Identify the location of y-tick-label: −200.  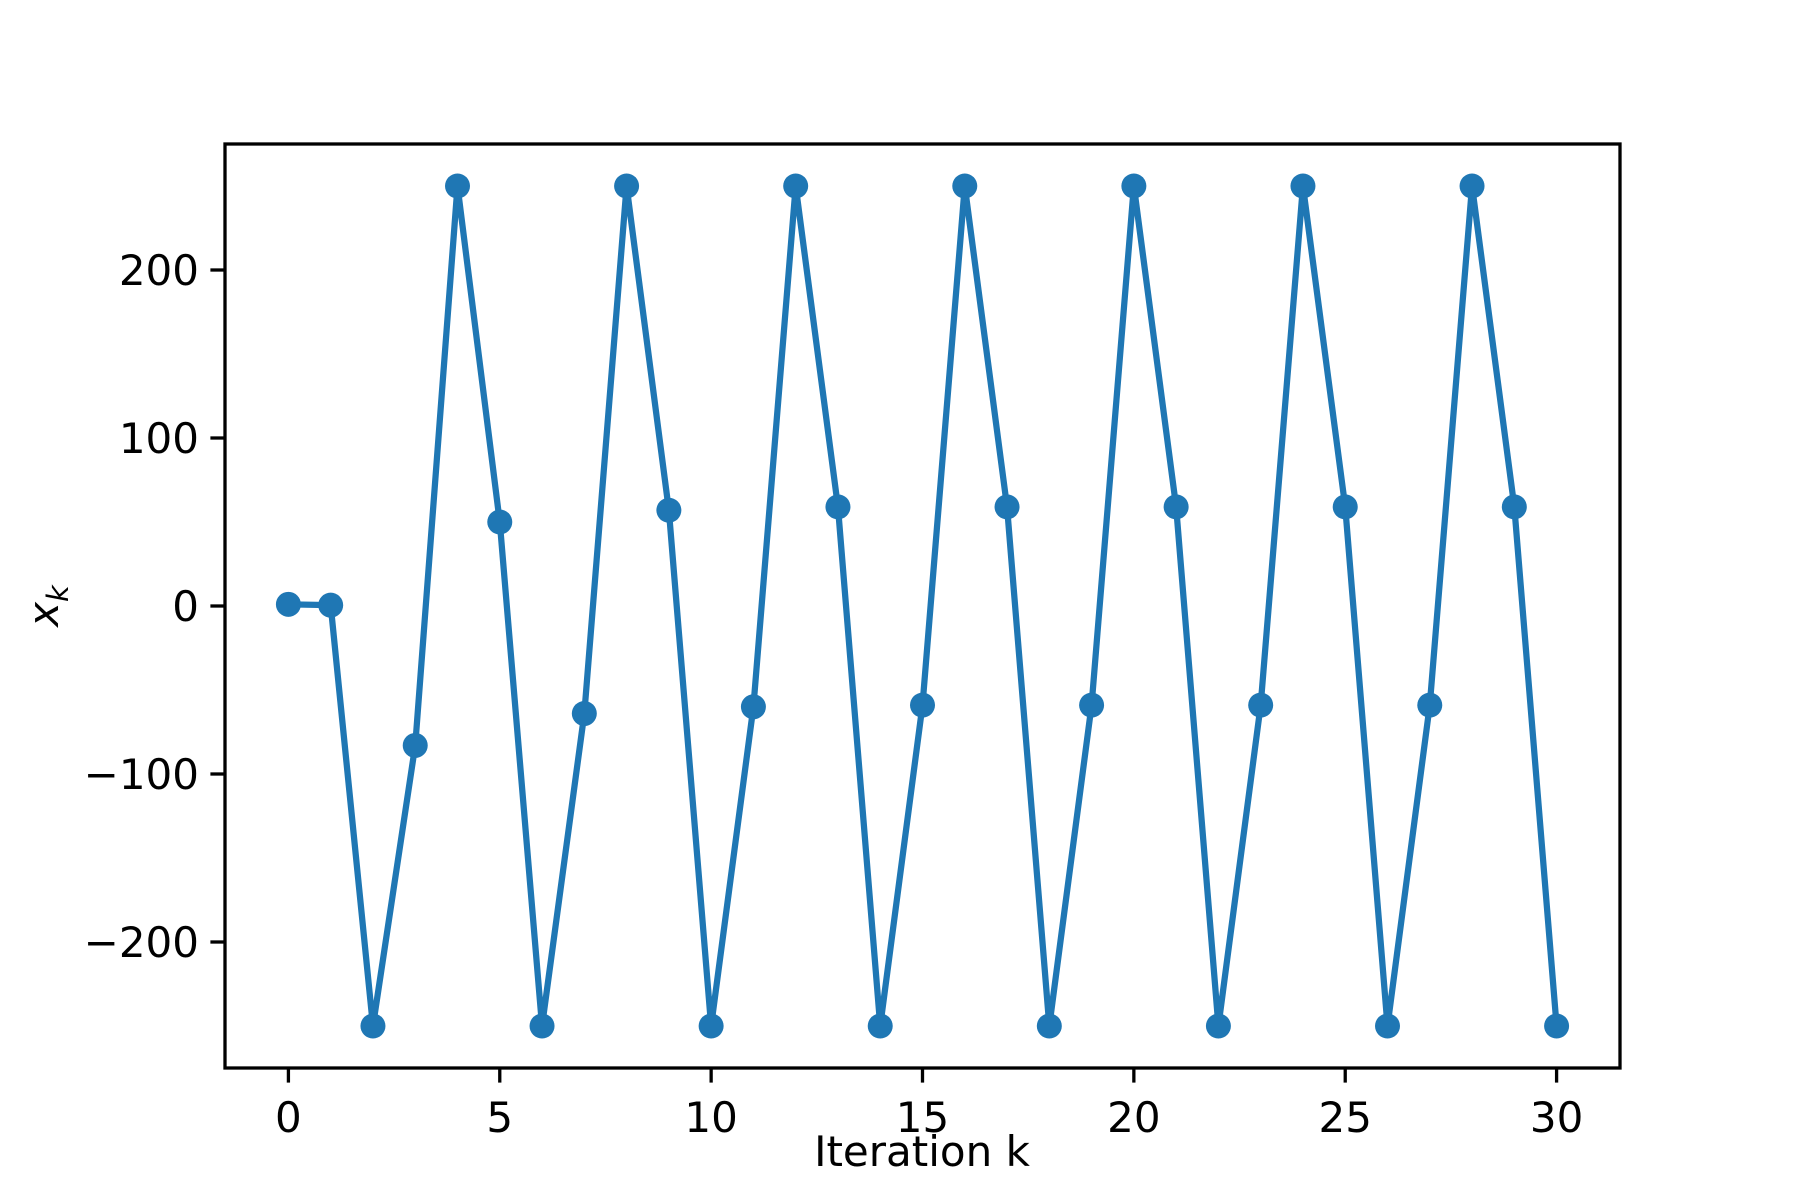
(141, 942).